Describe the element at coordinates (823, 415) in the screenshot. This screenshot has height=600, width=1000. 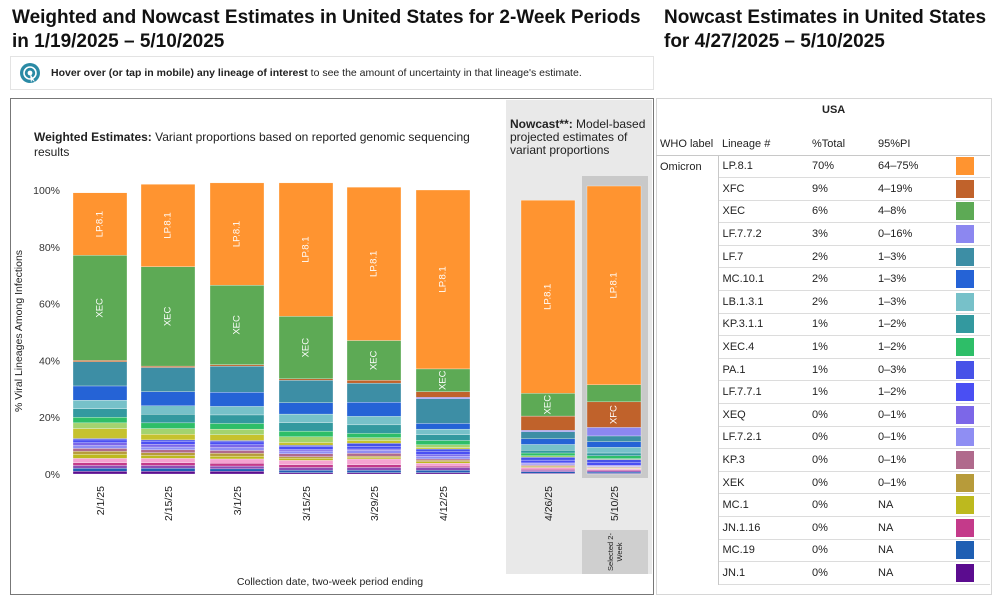
I see `table-row: XEQ 0% 0–1%` at that location.